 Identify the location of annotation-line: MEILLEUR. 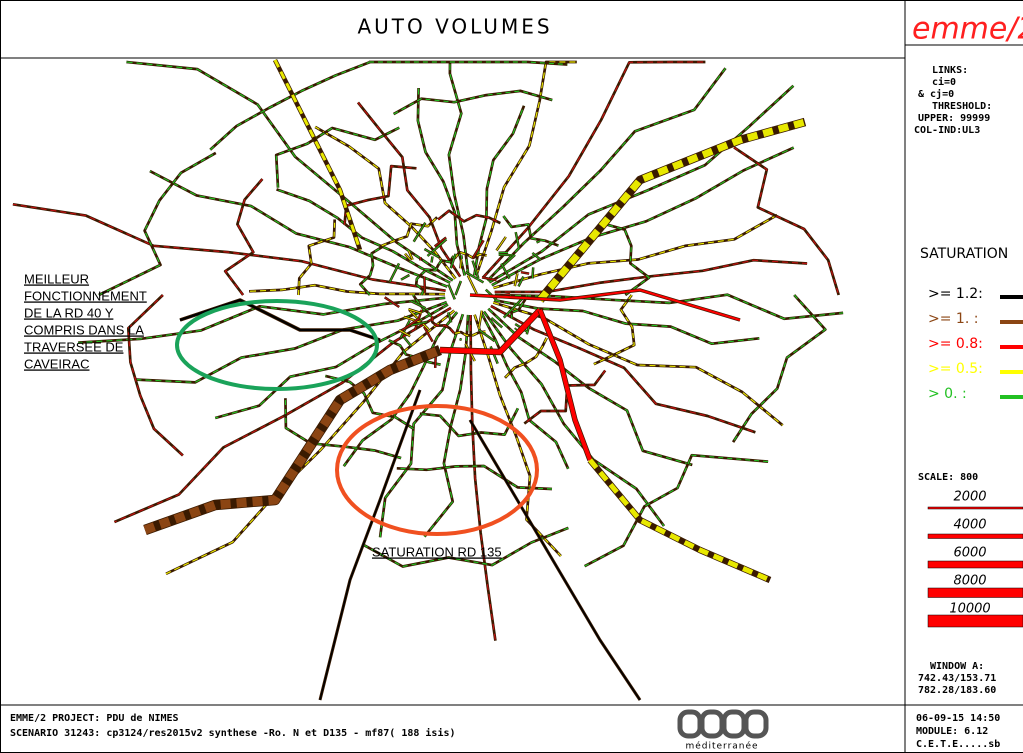
(56, 278).